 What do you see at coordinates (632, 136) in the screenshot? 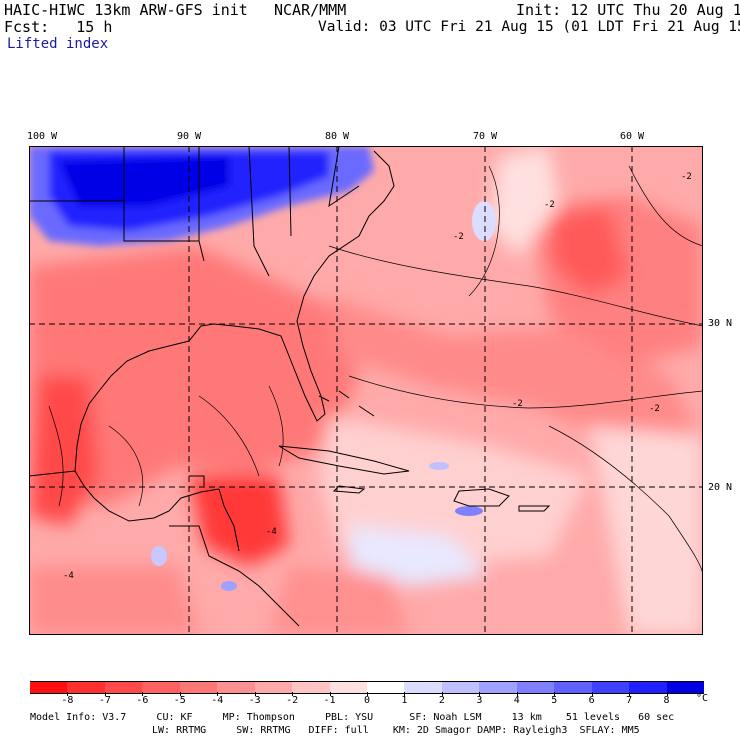
I see `lon-label-60w: 60 W` at bounding box center [632, 136].